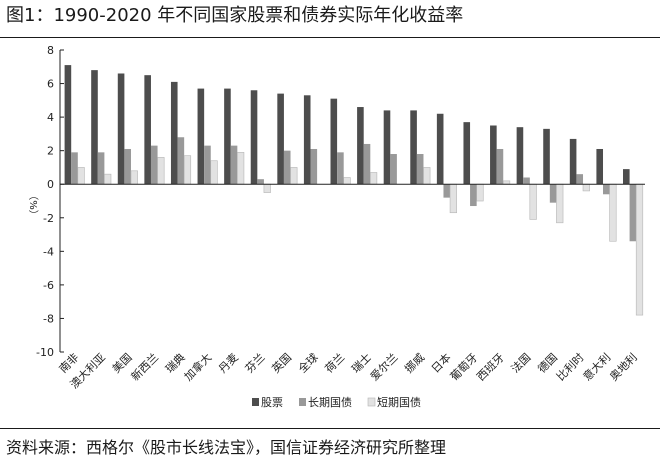 Image resolution: width=660 pixels, height=474 pixels. What do you see at coordinates (307, 362) in the screenshot?
I see `x-tick-label: 全球` at bounding box center [307, 362].